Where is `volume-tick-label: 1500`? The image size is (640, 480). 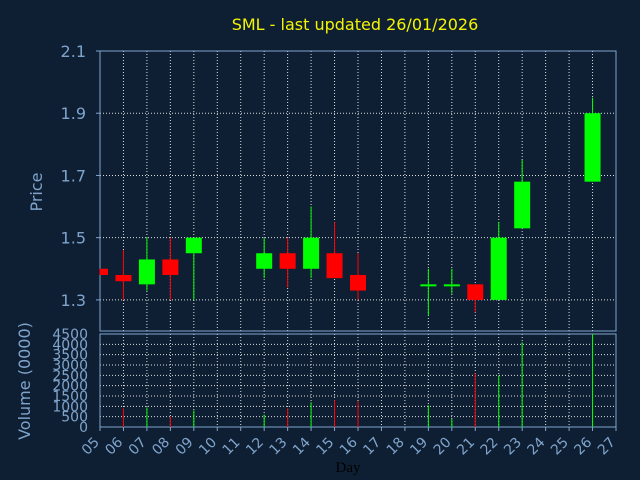 volume-tick-label: 1500 is located at coordinates (70, 397).